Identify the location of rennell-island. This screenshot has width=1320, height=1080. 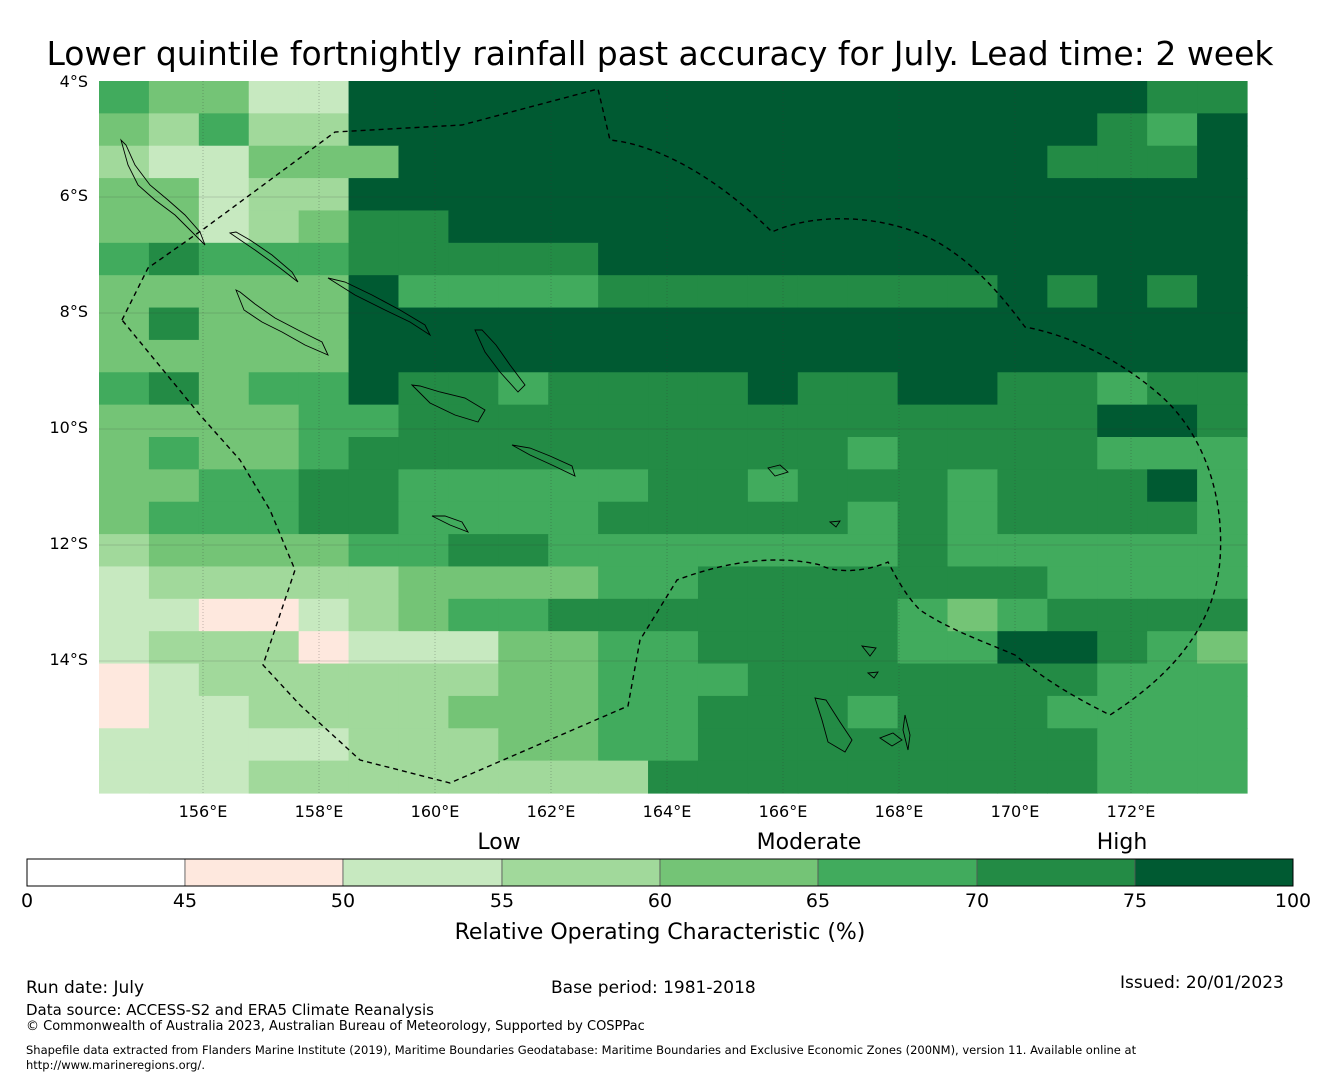
(450, 524).